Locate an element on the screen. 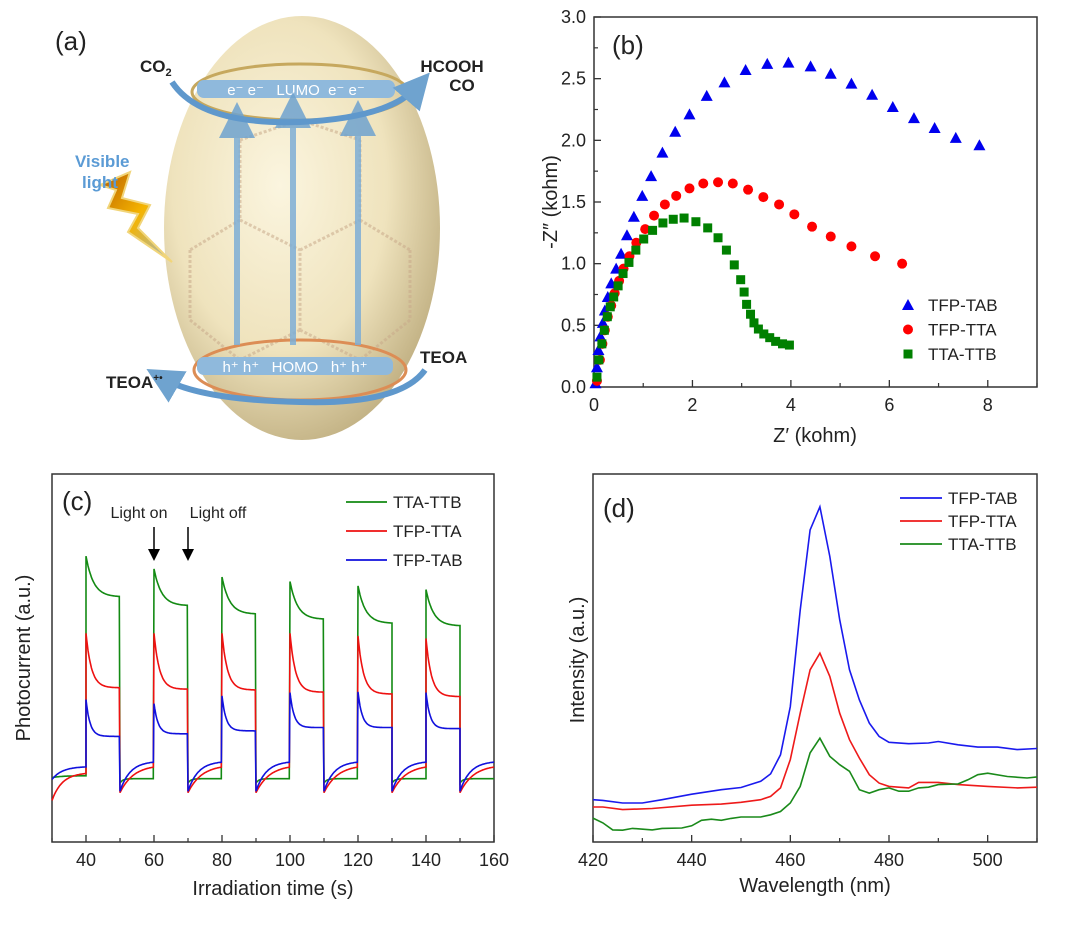 This screenshot has height=925, width=1080. excitation-arrows is located at coordinates (297, 218).